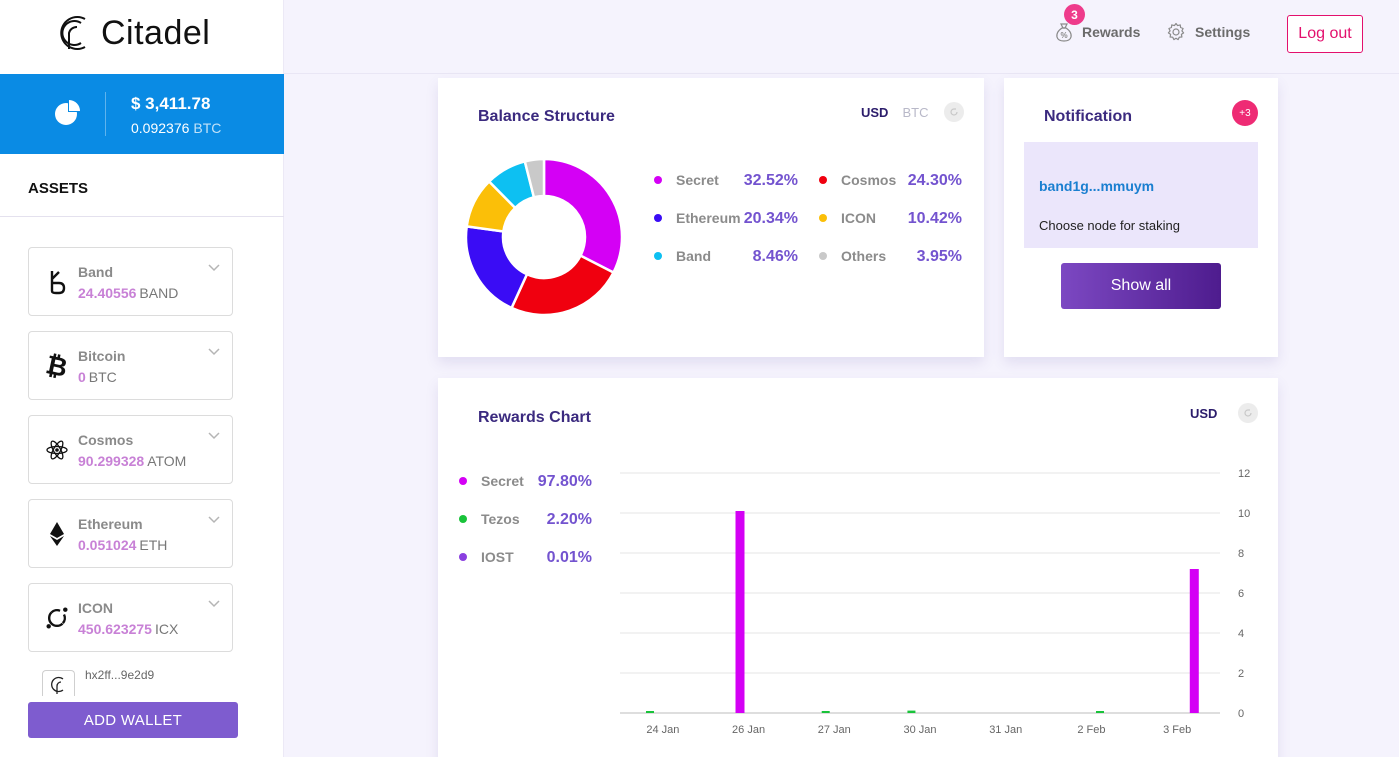 The height and width of the screenshot is (757, 1399). Describe the element at coordinates (153, 545) in the screenshot. I see `asset-amount-unit: ETH` at that location.